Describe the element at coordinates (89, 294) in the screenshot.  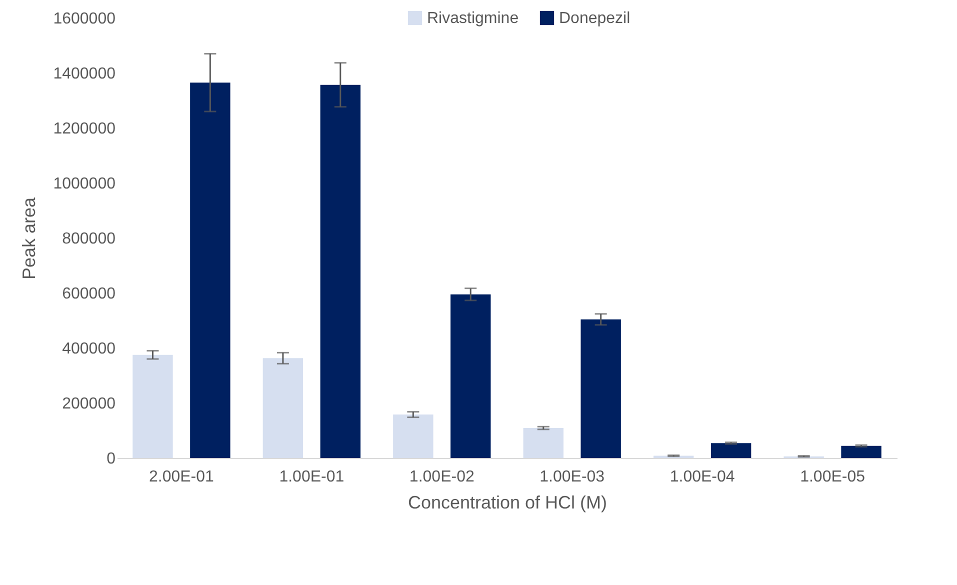
I see `y-tick-label: 600000` at that location.